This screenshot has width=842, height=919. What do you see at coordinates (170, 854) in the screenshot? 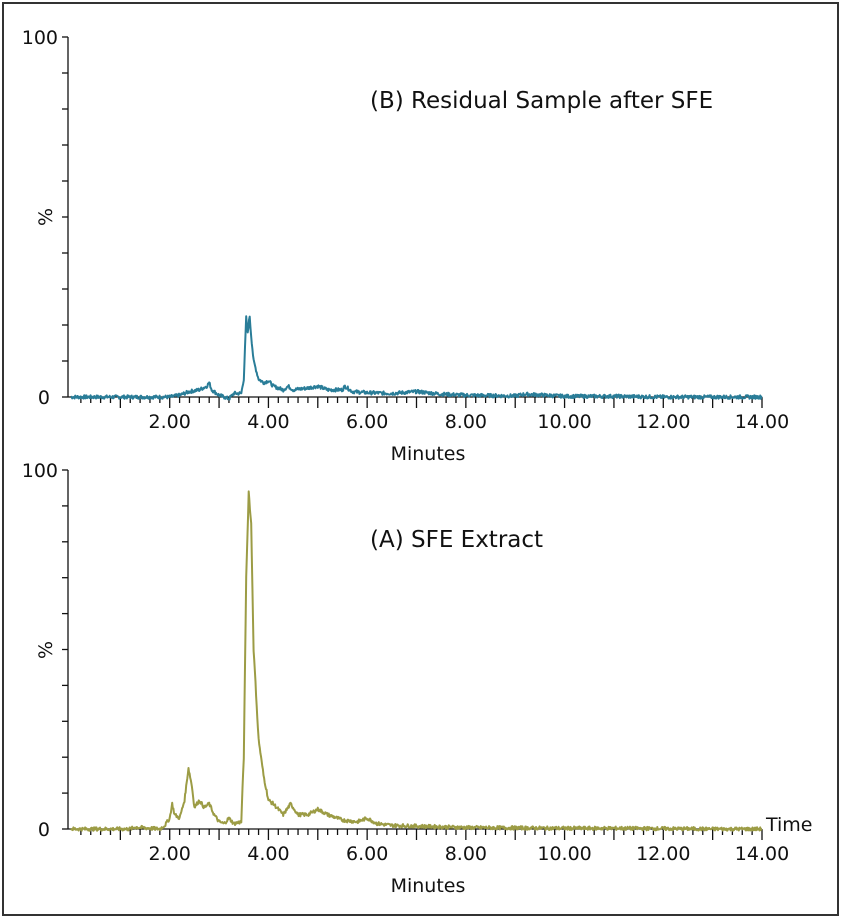
I see `panel-a-x-tick-label: 2.00` at bounding box center [170, 854].